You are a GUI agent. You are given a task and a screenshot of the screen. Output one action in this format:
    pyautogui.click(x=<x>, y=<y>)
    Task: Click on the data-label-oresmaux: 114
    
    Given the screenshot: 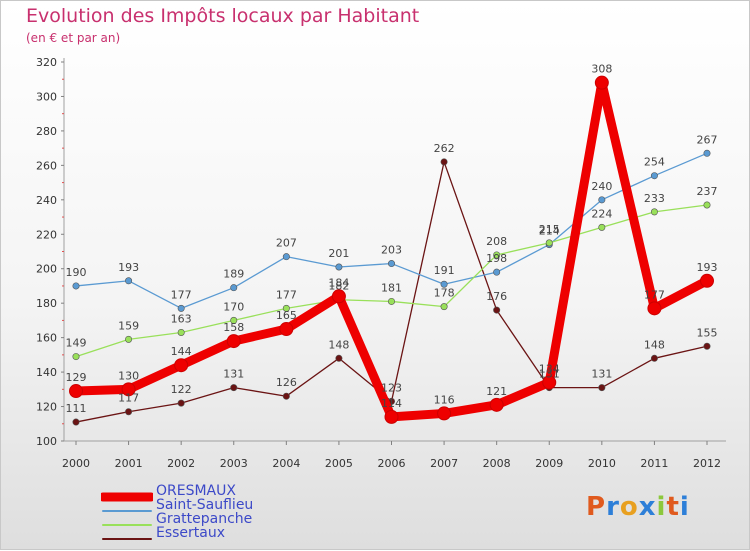 What is the action you would take?
    pyautogui.click(x=391, y=403)
    